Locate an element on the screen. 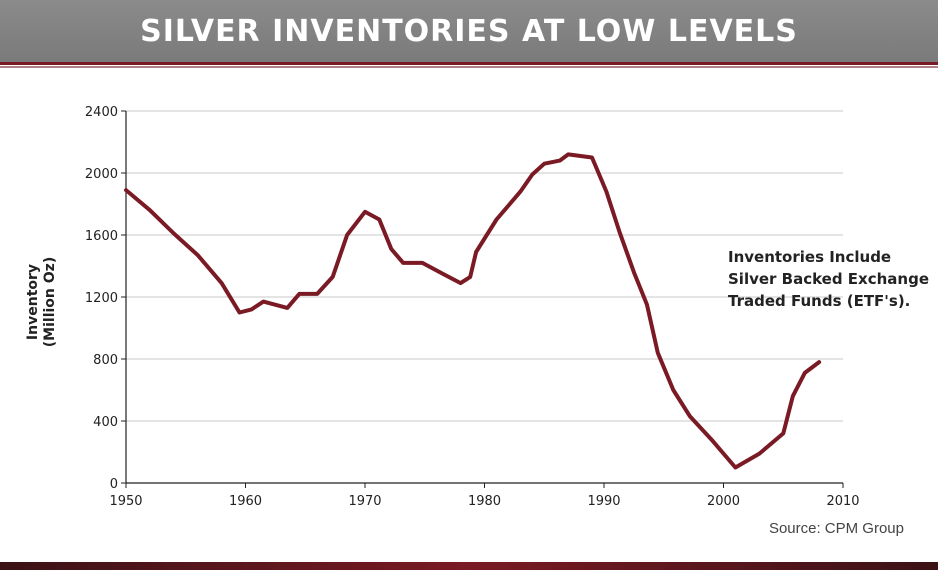 The height and width of the screenshot is (570, 938). y-axis-label-line1: Inventory is located at coordinates (33, 302).